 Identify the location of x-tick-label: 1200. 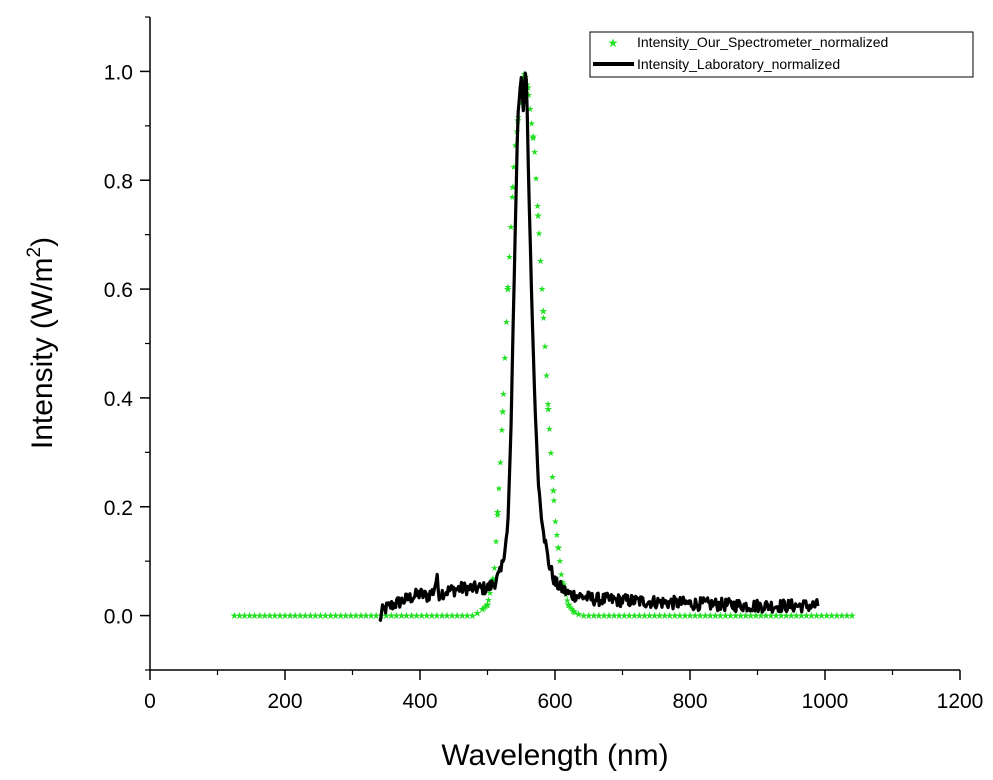
(960, 701).